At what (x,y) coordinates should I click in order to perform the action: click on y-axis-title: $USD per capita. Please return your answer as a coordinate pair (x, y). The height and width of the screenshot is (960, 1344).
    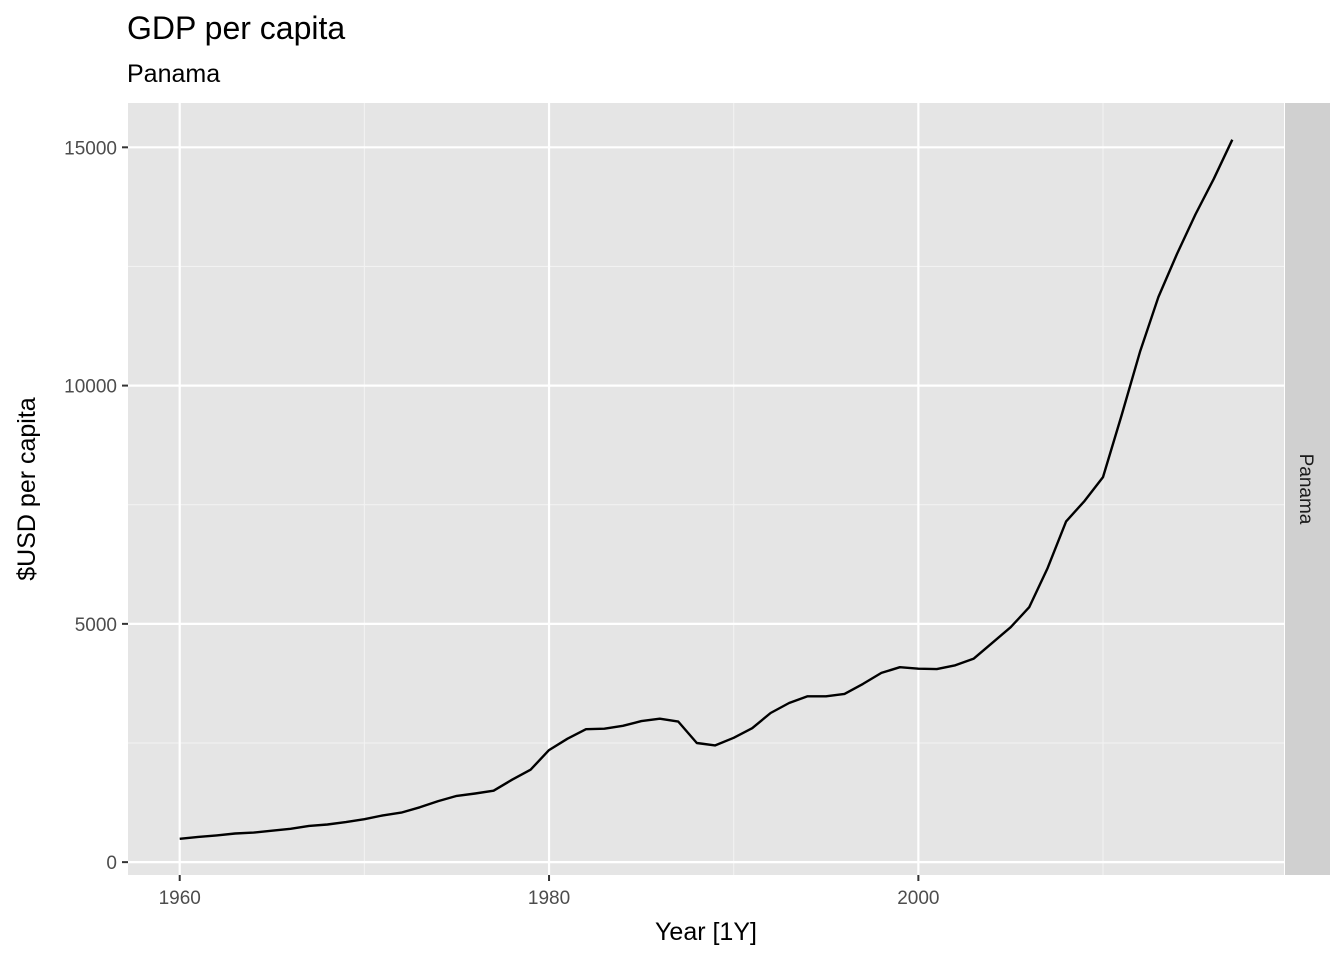
    Looking at the image, I should click on (27, 489).